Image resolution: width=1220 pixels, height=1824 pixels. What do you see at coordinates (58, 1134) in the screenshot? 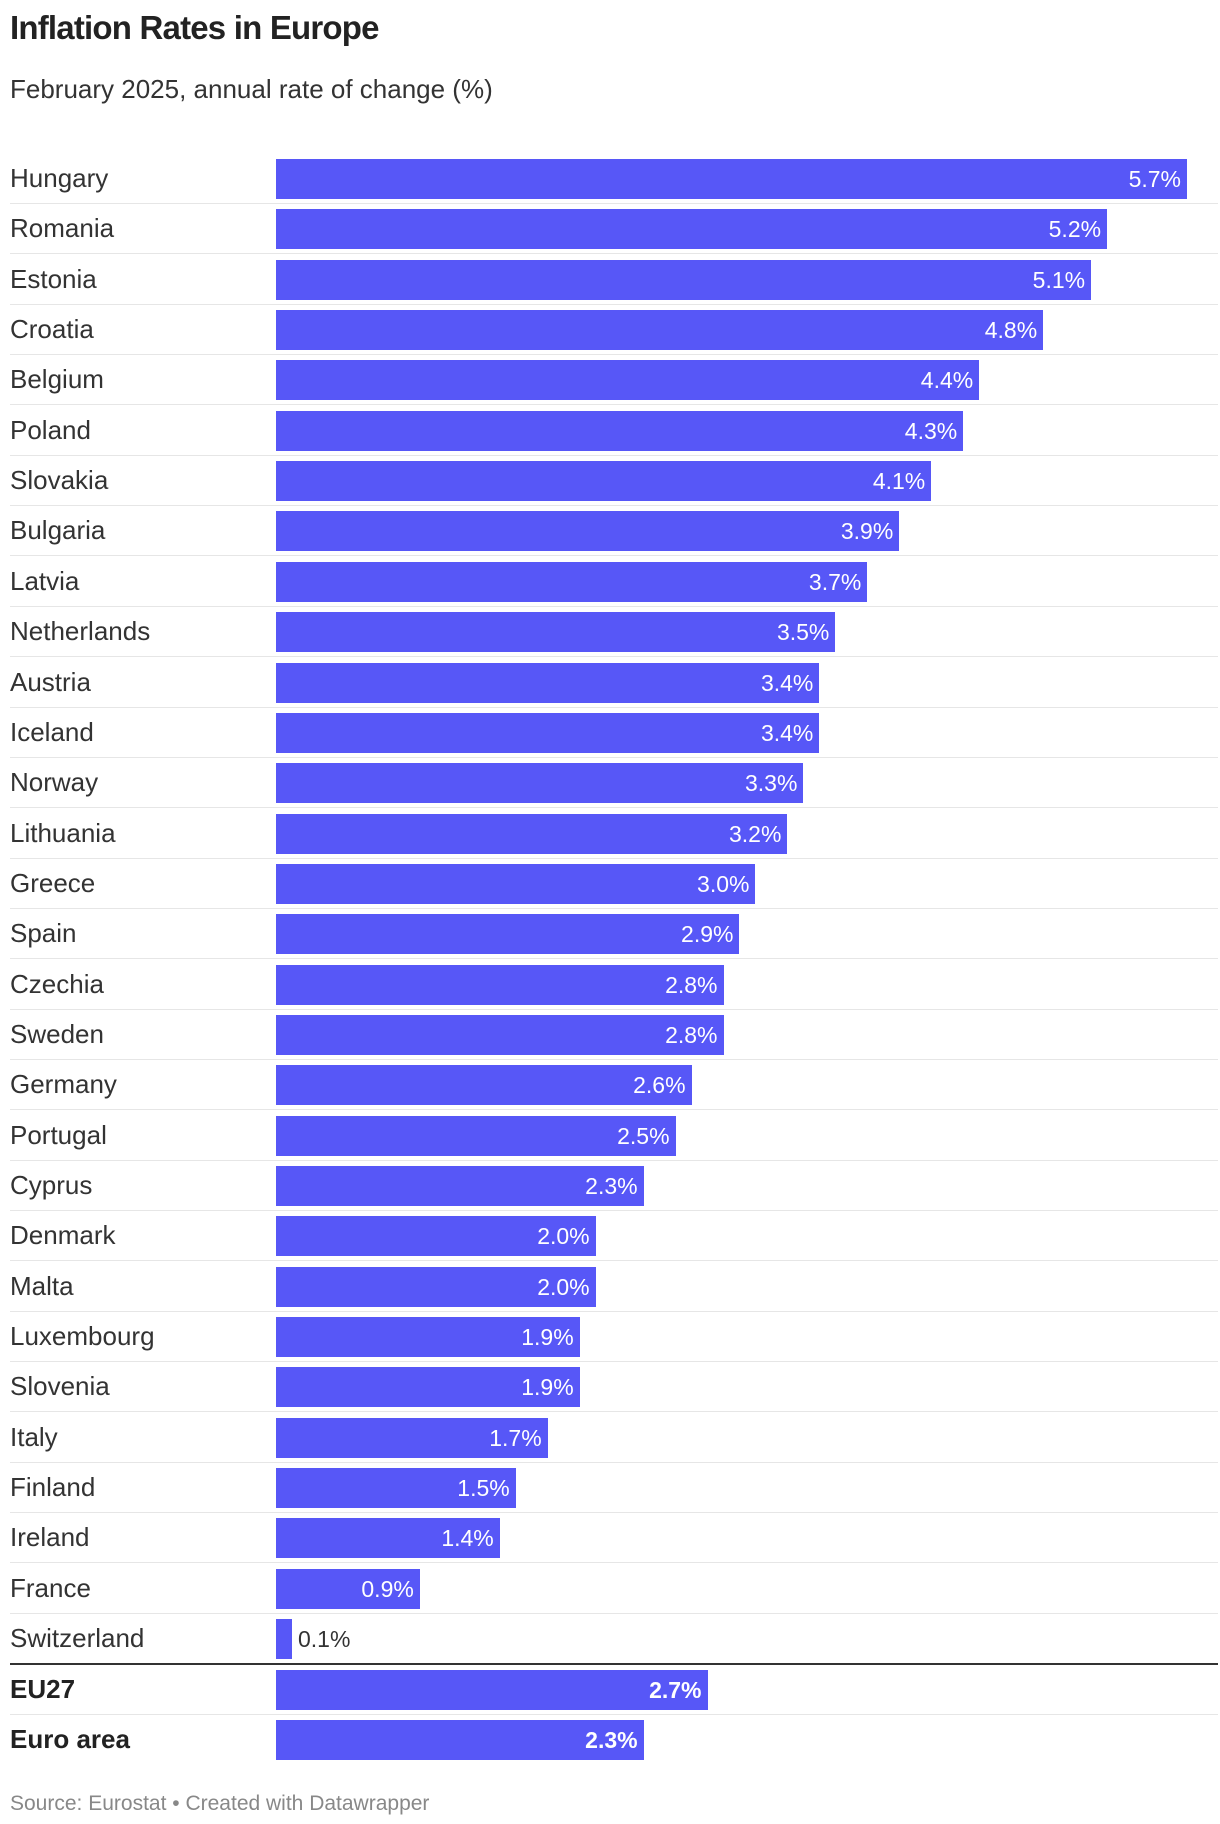
I see `category-label: Portugal` at bounding box center [58, 1134].